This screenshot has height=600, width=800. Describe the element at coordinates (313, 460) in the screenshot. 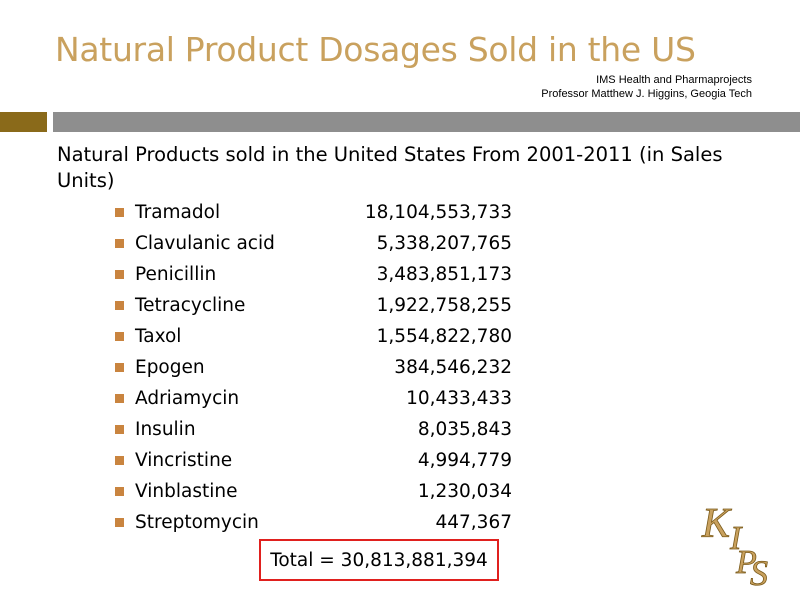

I see `list-item: Vincristine 4,994,779` at that location.